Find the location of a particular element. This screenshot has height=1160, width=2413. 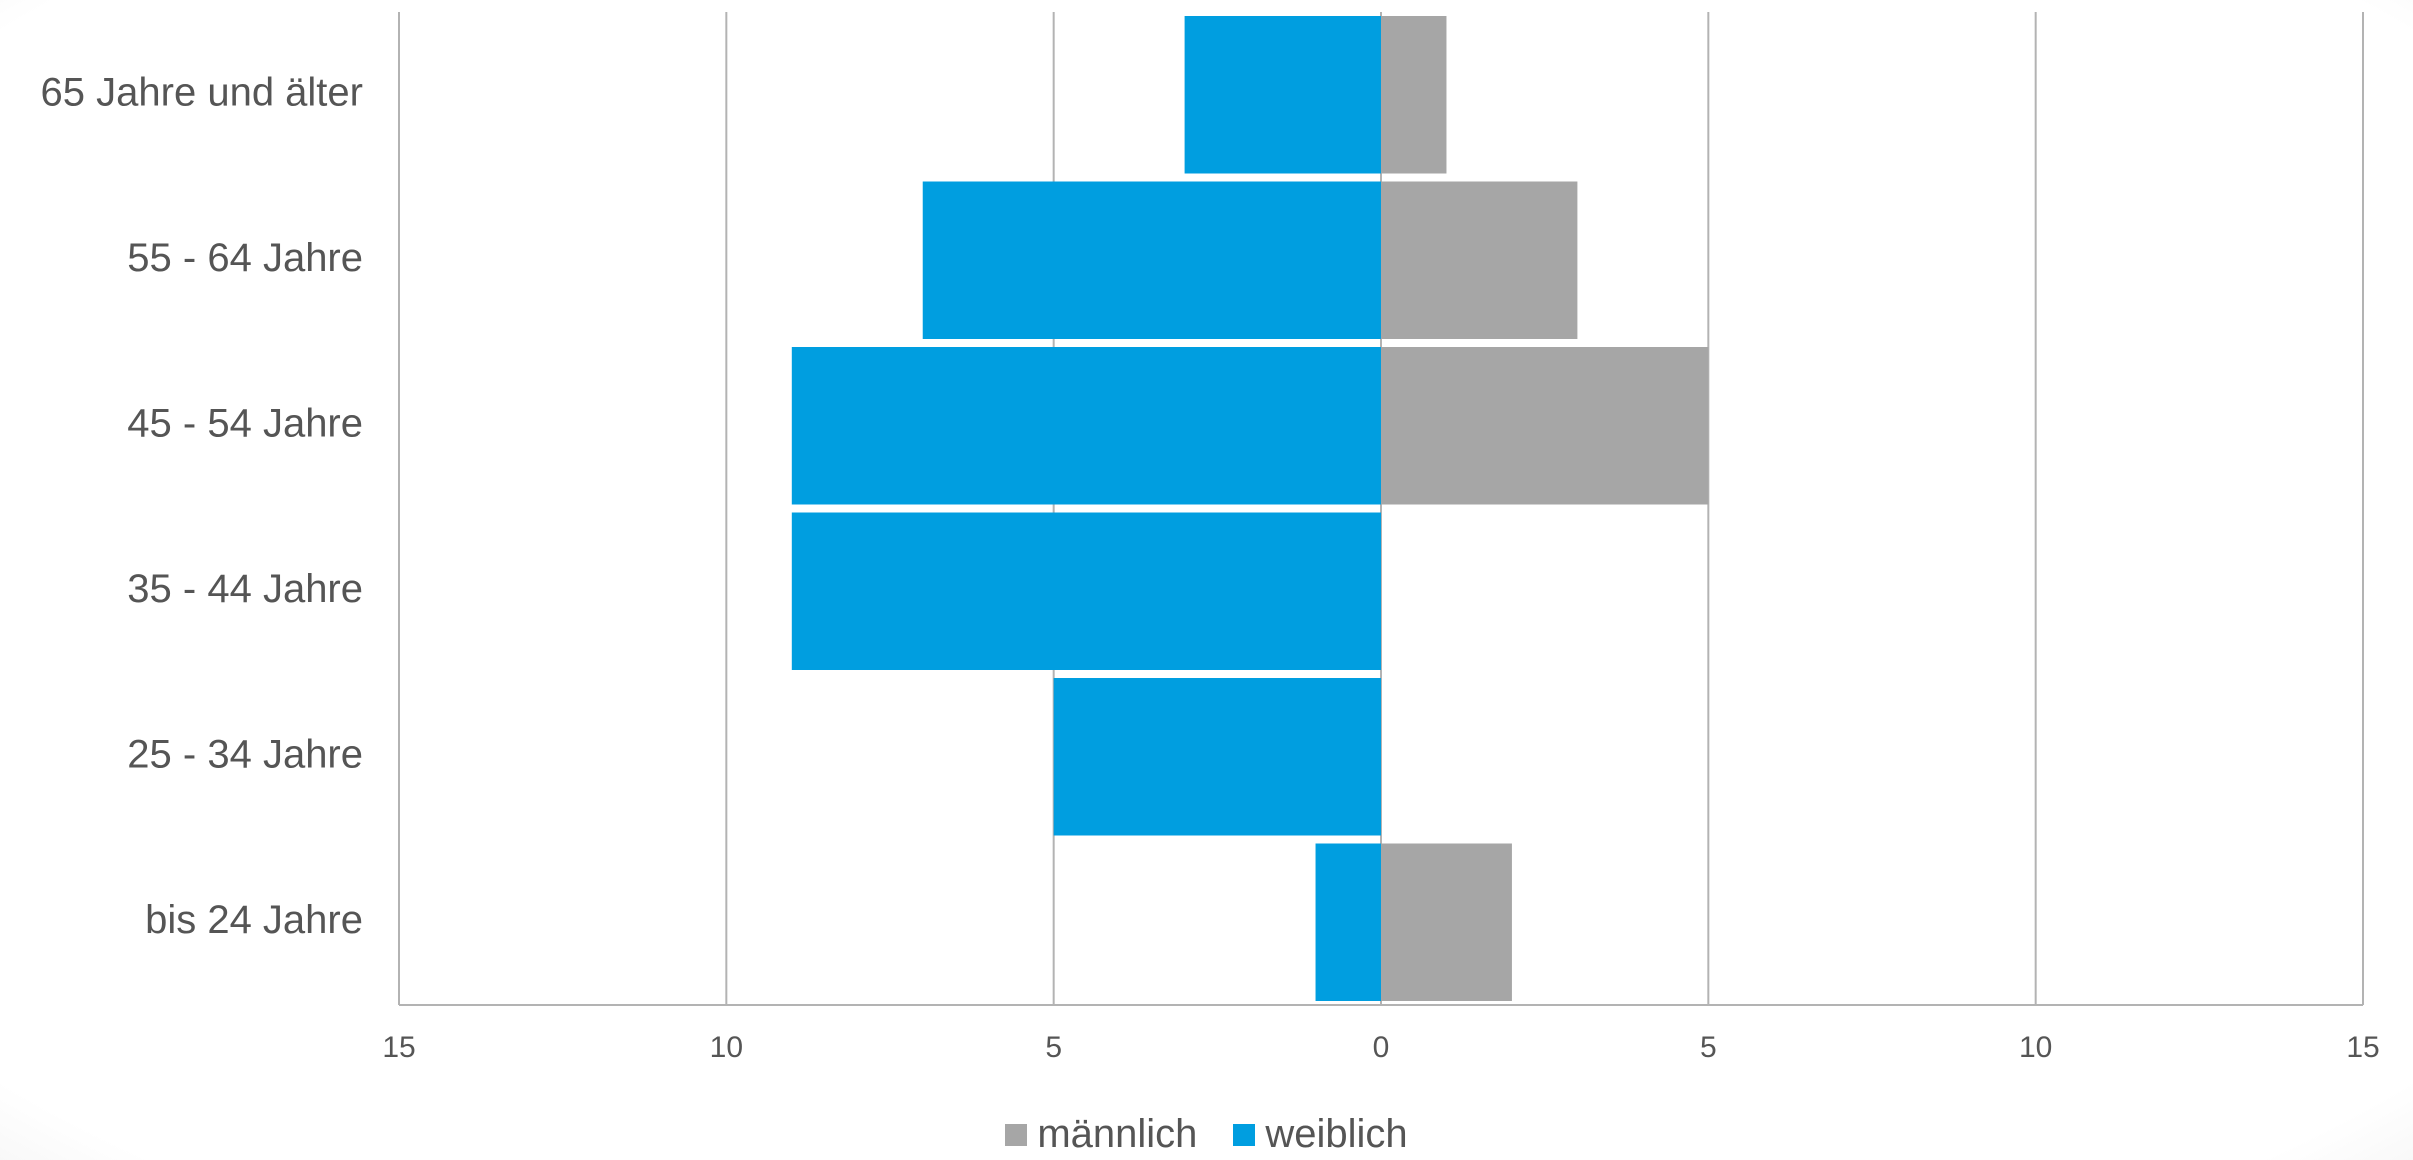

category-label: 45 - 54 Jahre is located at coordinates (245, 423).